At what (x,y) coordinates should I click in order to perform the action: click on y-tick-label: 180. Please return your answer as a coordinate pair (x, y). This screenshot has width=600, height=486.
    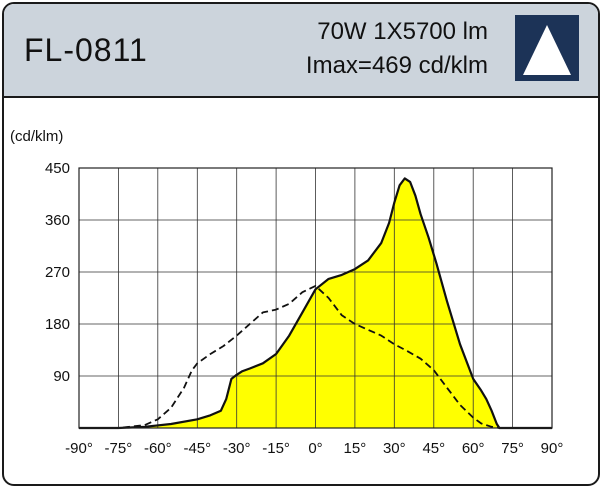
    Looking at the image, I should click on (57, 324).